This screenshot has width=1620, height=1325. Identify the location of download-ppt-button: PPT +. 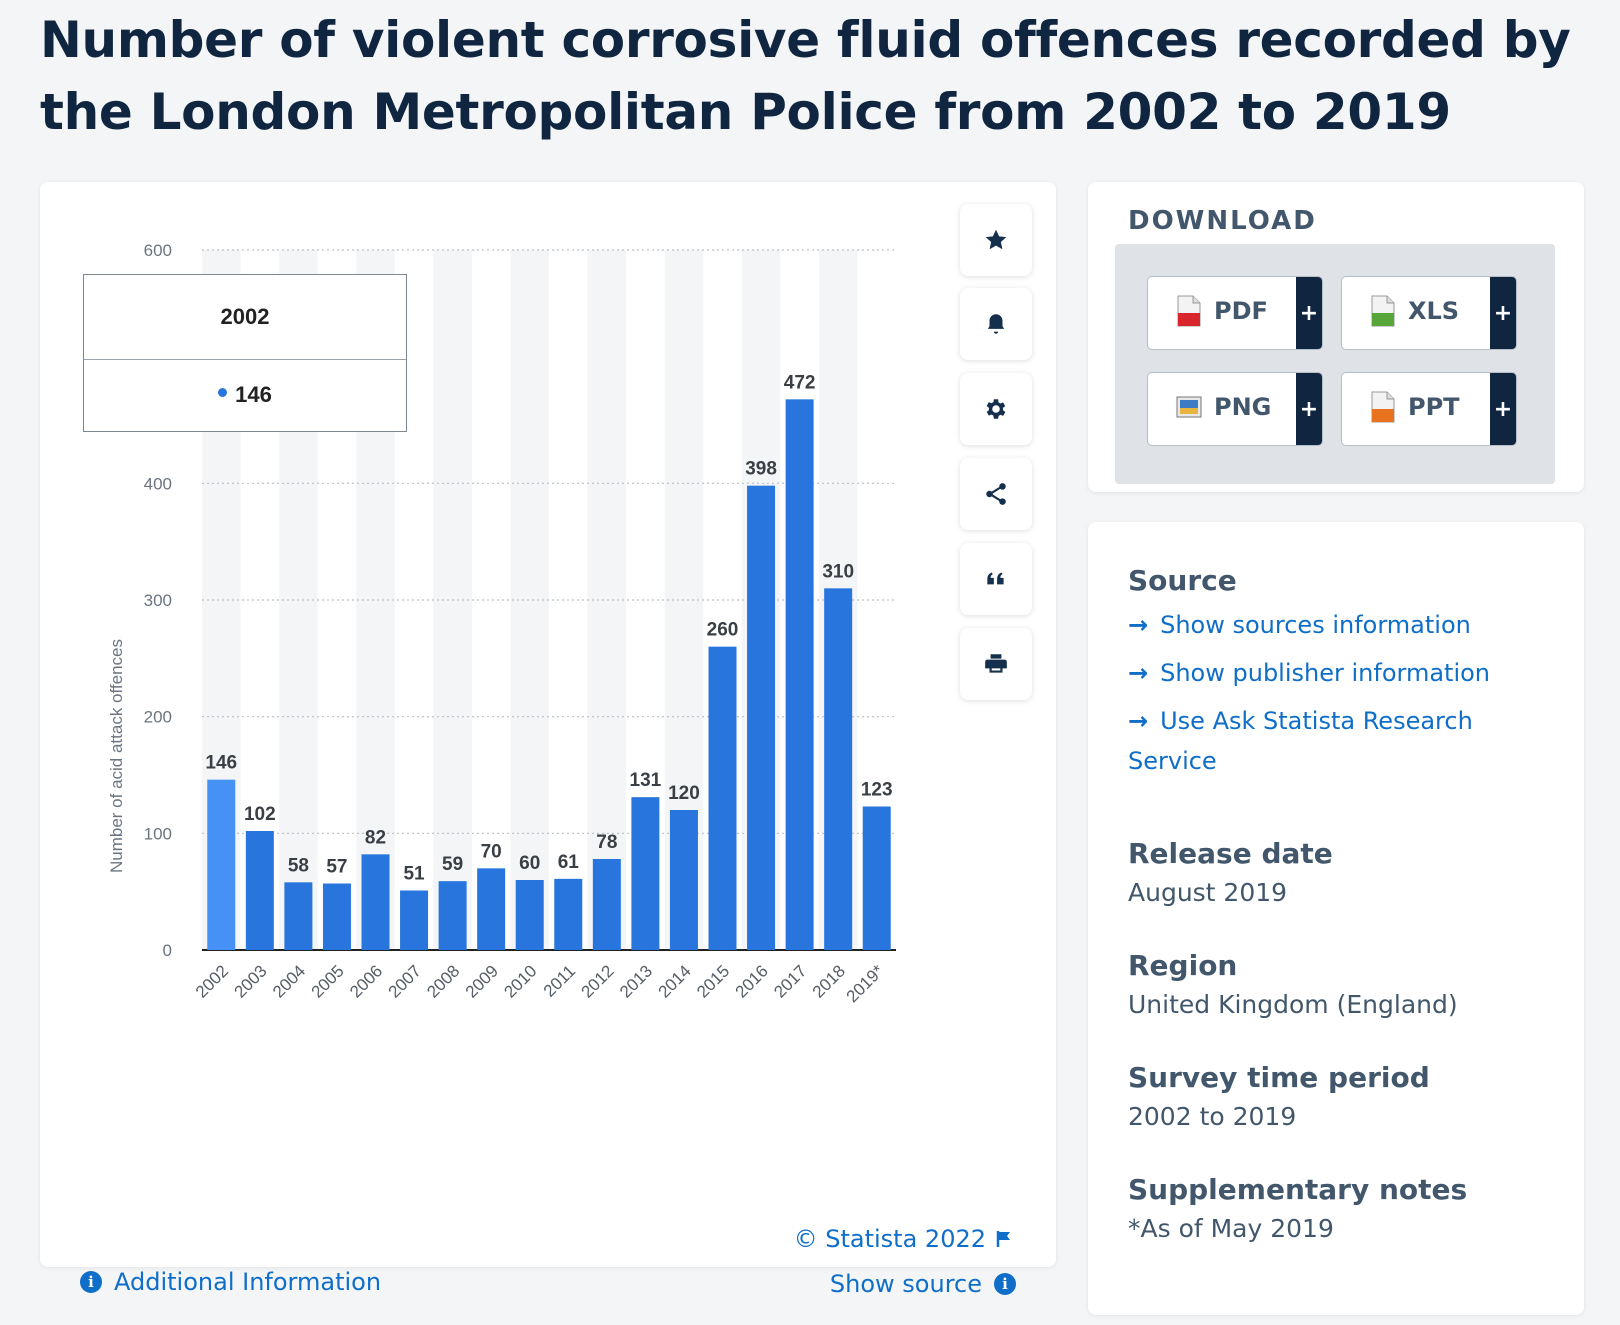
(1429, 409).